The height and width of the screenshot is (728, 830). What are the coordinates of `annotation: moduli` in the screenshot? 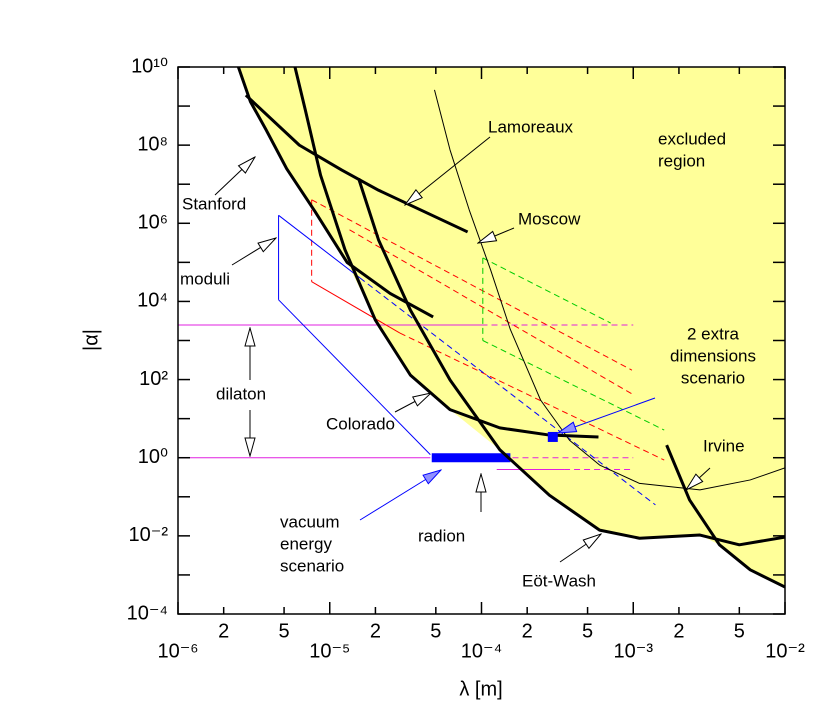 It's located at (205, 278).